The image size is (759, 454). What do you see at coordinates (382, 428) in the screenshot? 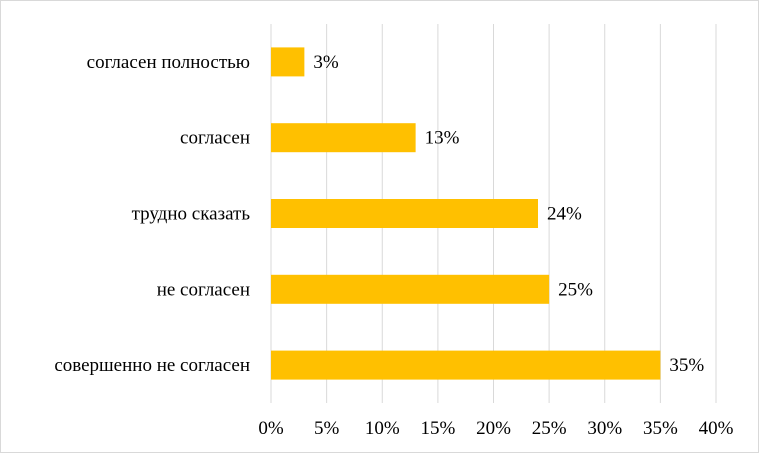
I see `x-tick-label: 10%` at bounding box center [382, 428].